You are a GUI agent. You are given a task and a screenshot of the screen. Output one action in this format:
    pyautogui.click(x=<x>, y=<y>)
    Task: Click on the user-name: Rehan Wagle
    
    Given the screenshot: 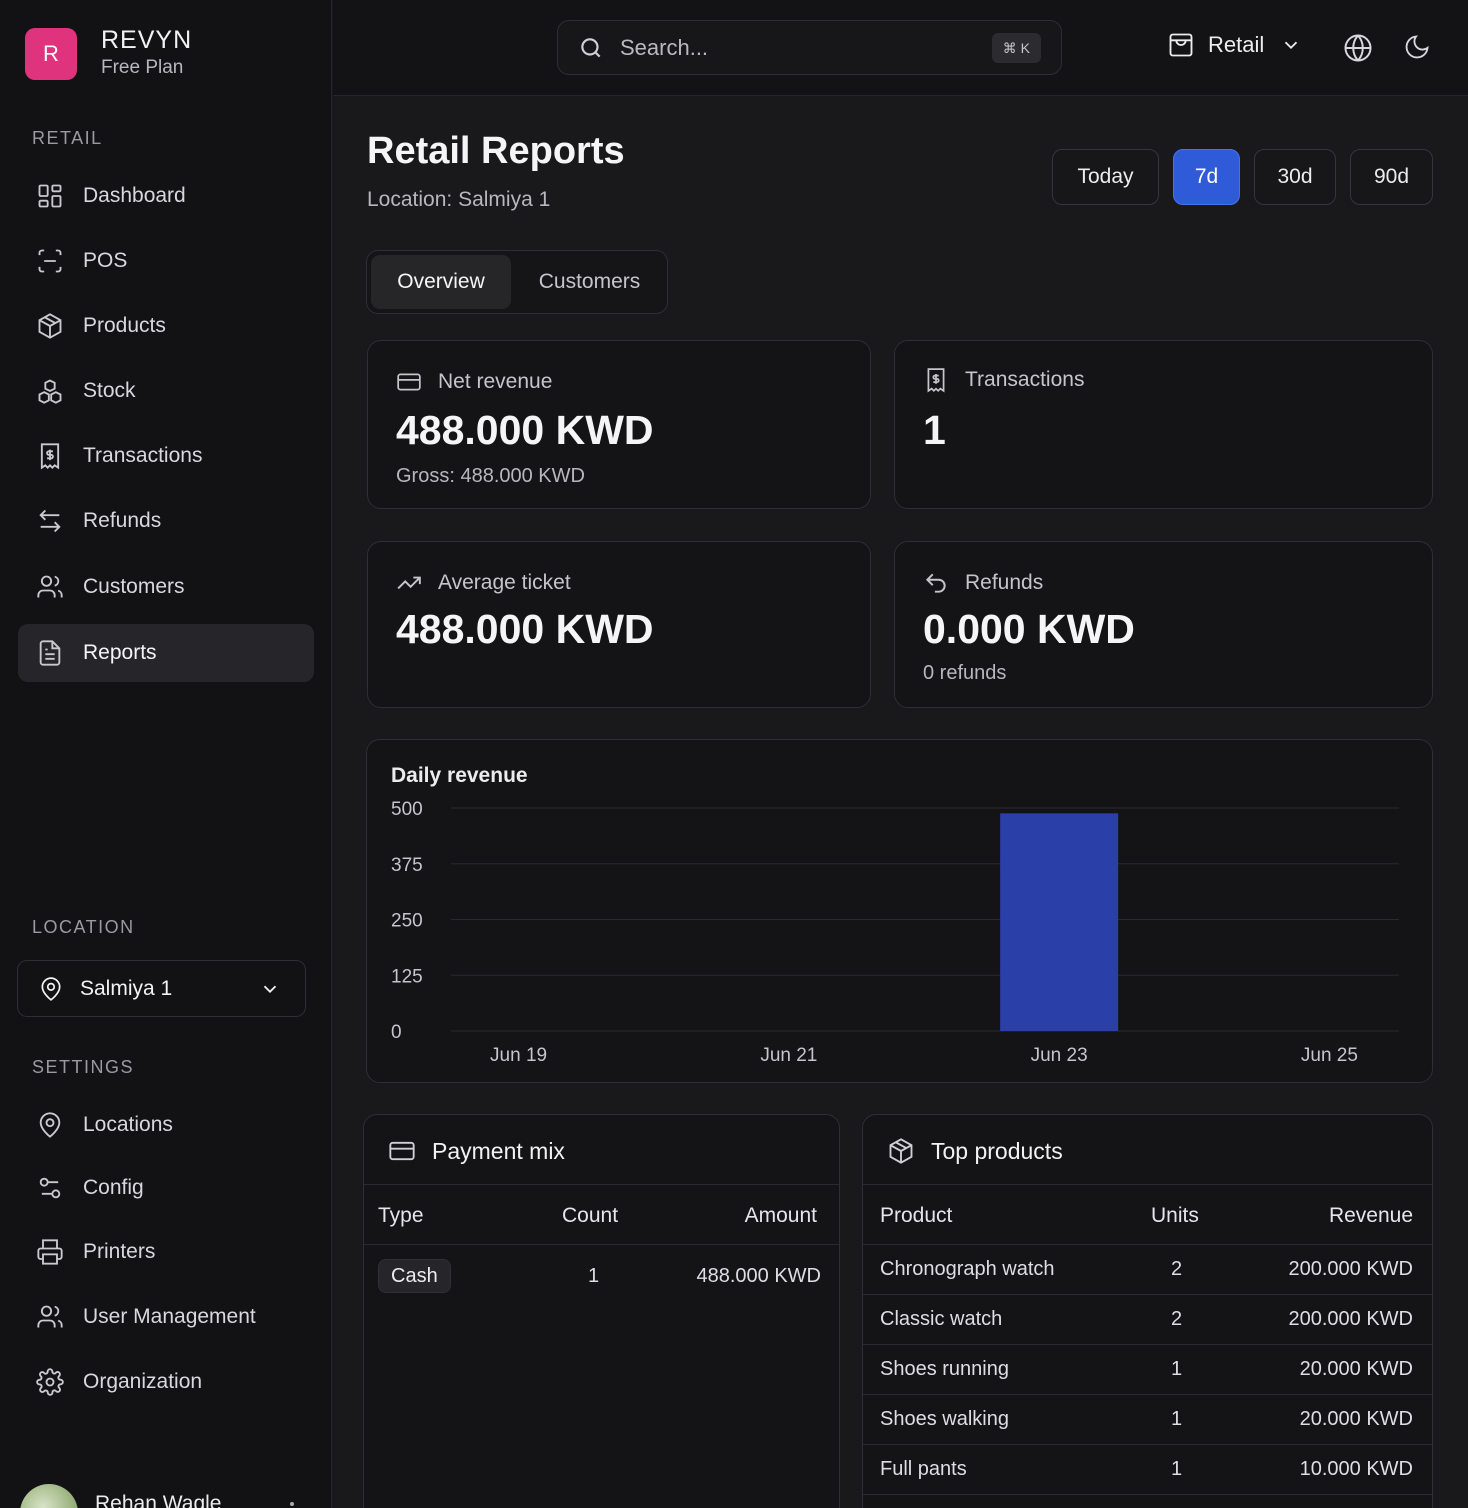 What is the action you would take?
    pyautogui.click(x=158, y=1500)
    